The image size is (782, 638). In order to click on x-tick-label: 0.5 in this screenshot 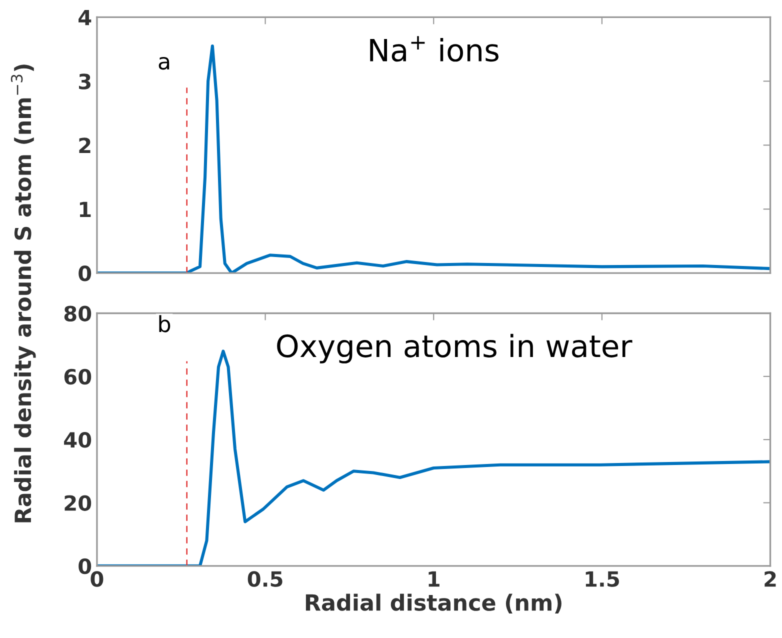, I will do `click(265, 579)`.